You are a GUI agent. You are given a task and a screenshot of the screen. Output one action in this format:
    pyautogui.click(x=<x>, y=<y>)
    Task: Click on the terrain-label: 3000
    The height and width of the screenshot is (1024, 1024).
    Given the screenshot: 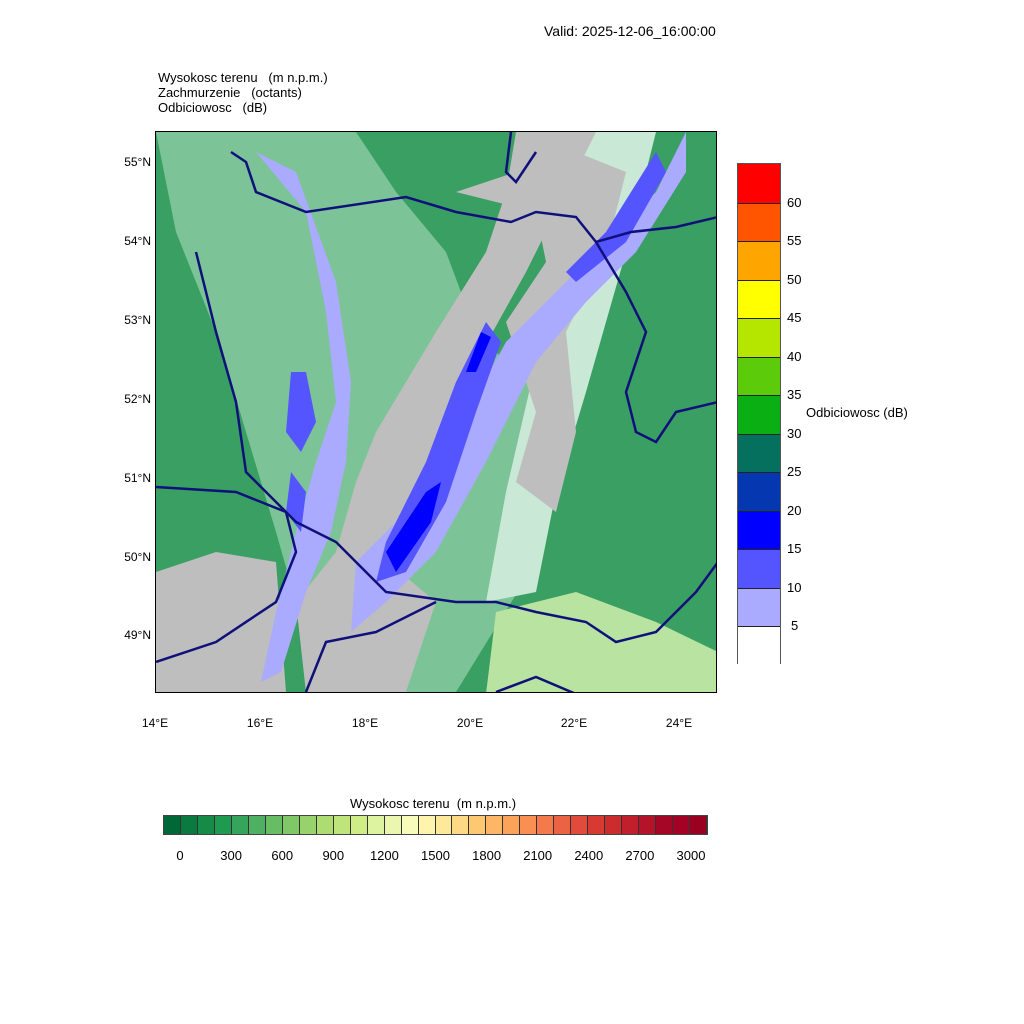 What is the action you would take?
    pyautogui.click(x=691, y=855)
    